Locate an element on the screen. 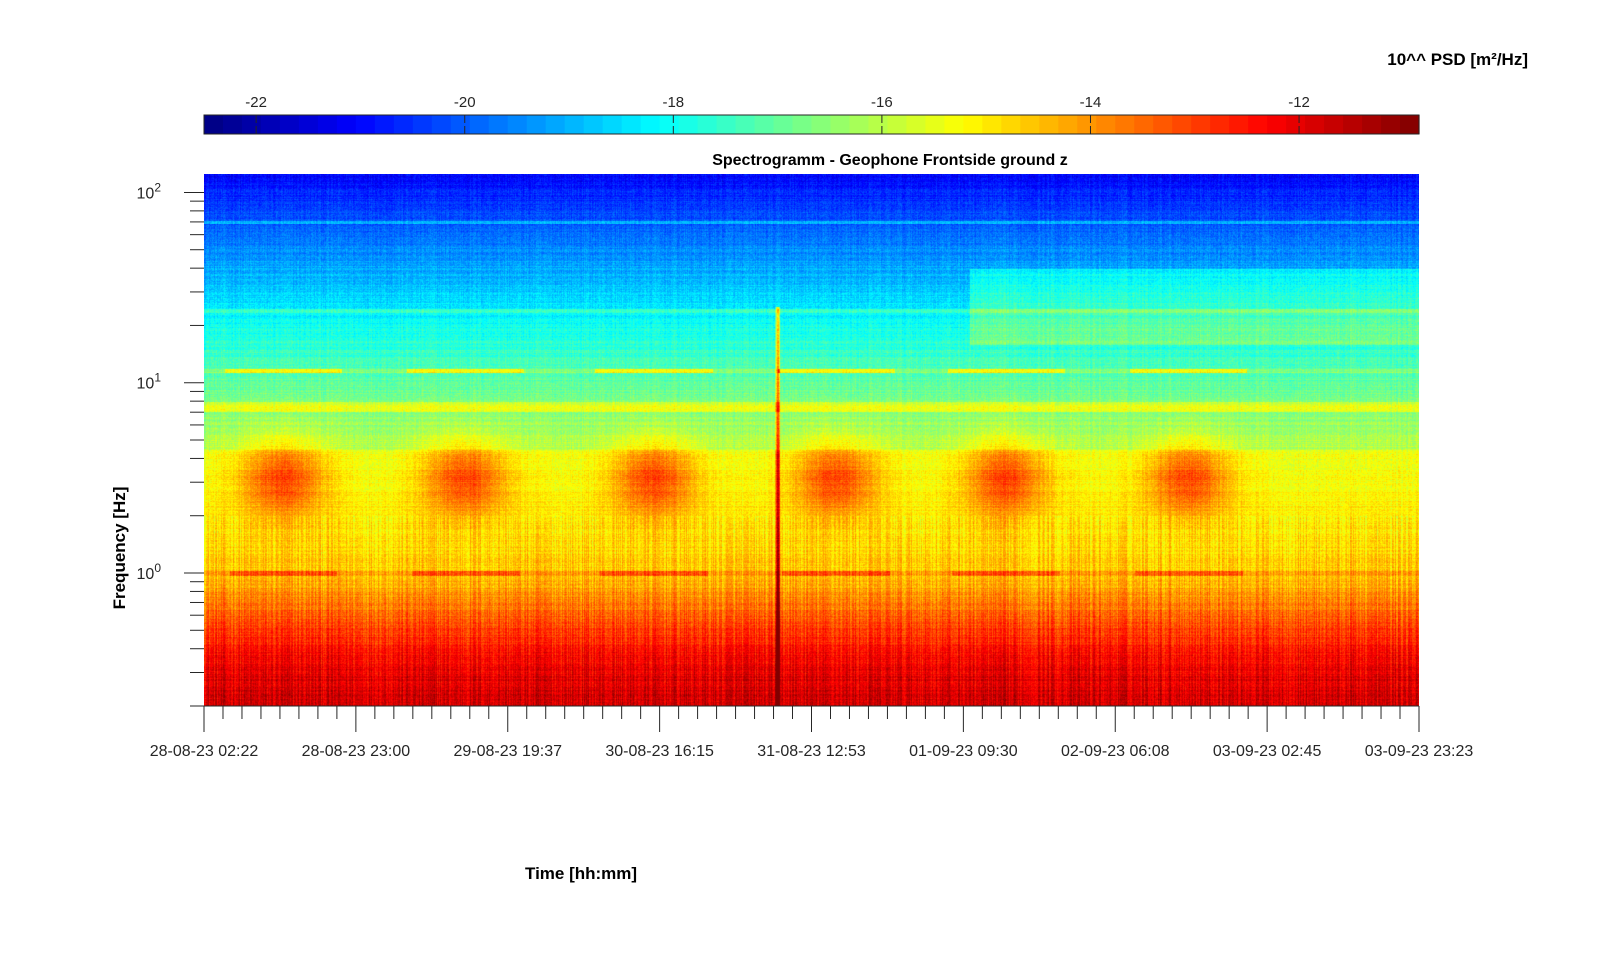 The height and width of the screenshot is (953, 1600). colorbar: -22 -20 -18 -16 -14 -12 is located at coordinates (811, 114).